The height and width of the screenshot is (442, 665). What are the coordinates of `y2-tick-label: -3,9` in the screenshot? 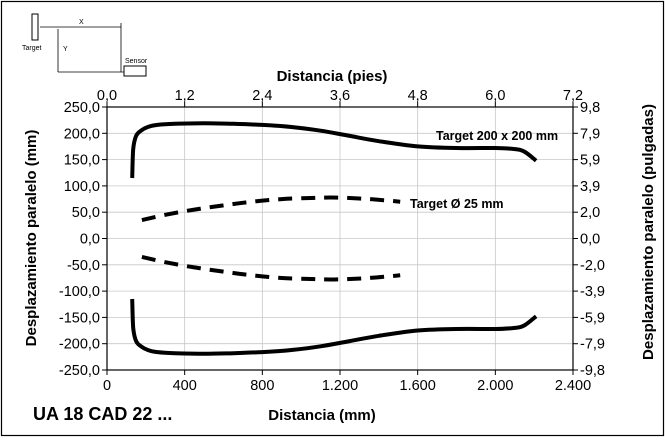 It's located at (592, 292).